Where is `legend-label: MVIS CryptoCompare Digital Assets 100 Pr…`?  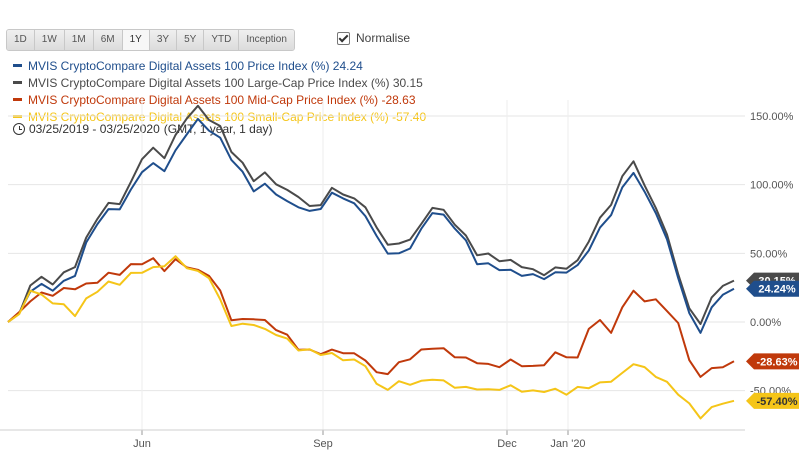 legend-label: MVIS CryptoCompare Digital Assets 100 Pr… is located at coordinates (195, 65).